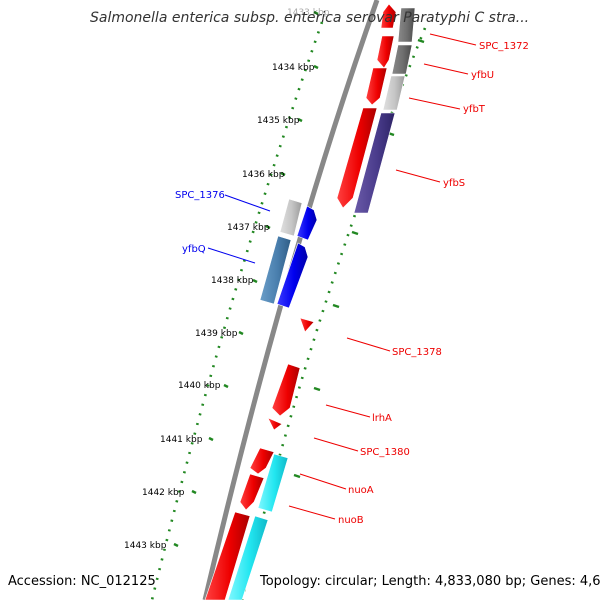 This screenshot has width=600, height=600. Describe the element at coordinates (385, 452) in the screenshot. I see `gene-label-spc-1380: SPC_1380` at that location.